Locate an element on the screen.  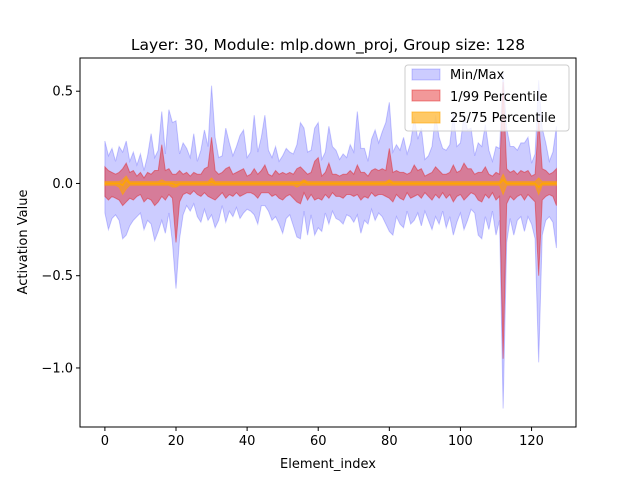
y-tick-label: 0.5 is located at coordinates (62, 92).